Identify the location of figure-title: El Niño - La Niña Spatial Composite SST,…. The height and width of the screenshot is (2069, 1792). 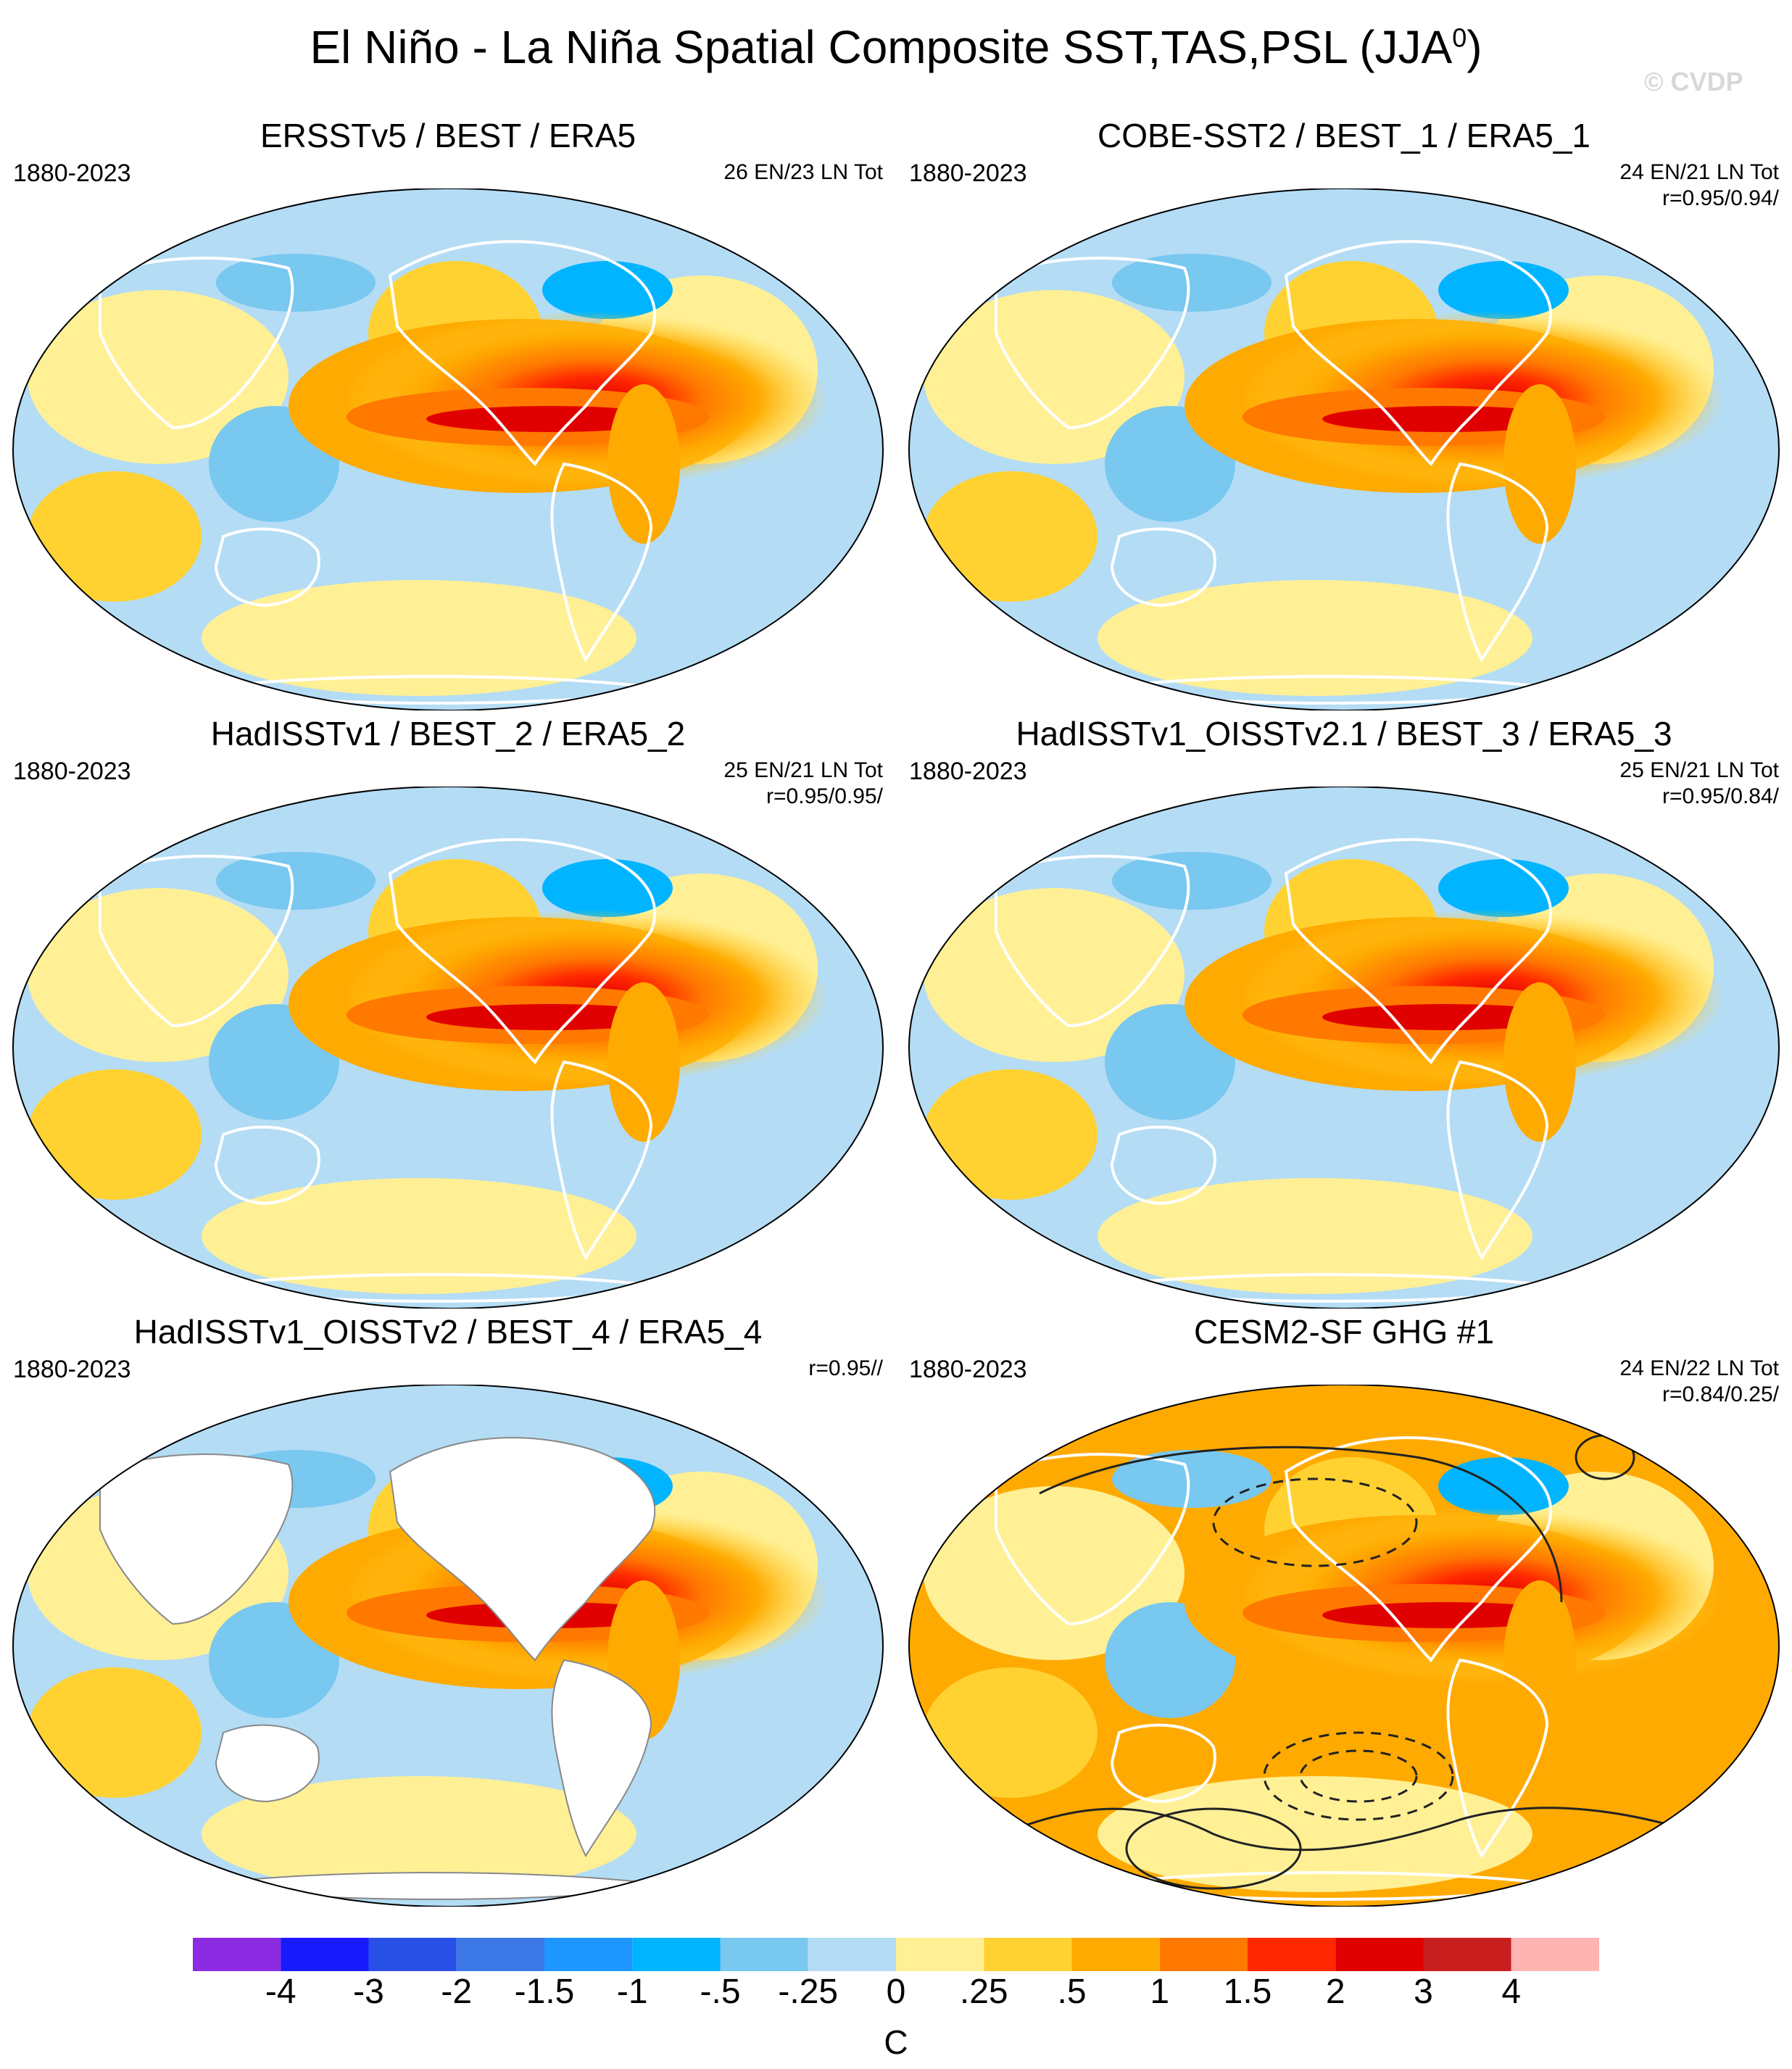
(896, 47).